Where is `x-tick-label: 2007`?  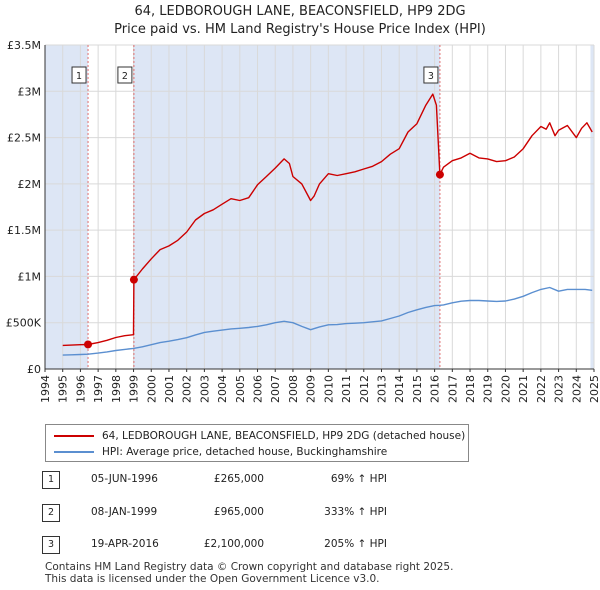 x-tick-label: 2007 is located at coordinates (275, 389).